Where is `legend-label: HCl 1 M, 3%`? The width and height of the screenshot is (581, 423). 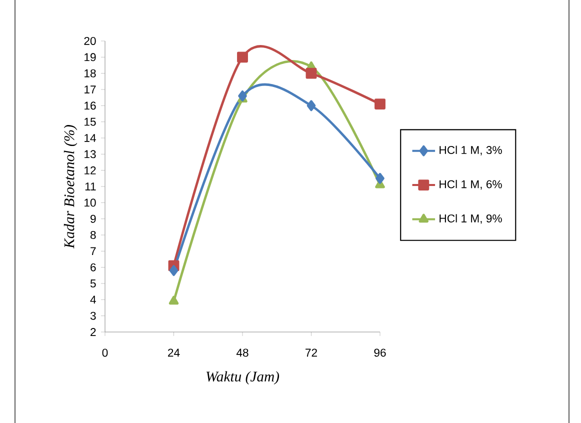
legend-label: HCl 1 M, 3% is located at coordinates (471, 151).